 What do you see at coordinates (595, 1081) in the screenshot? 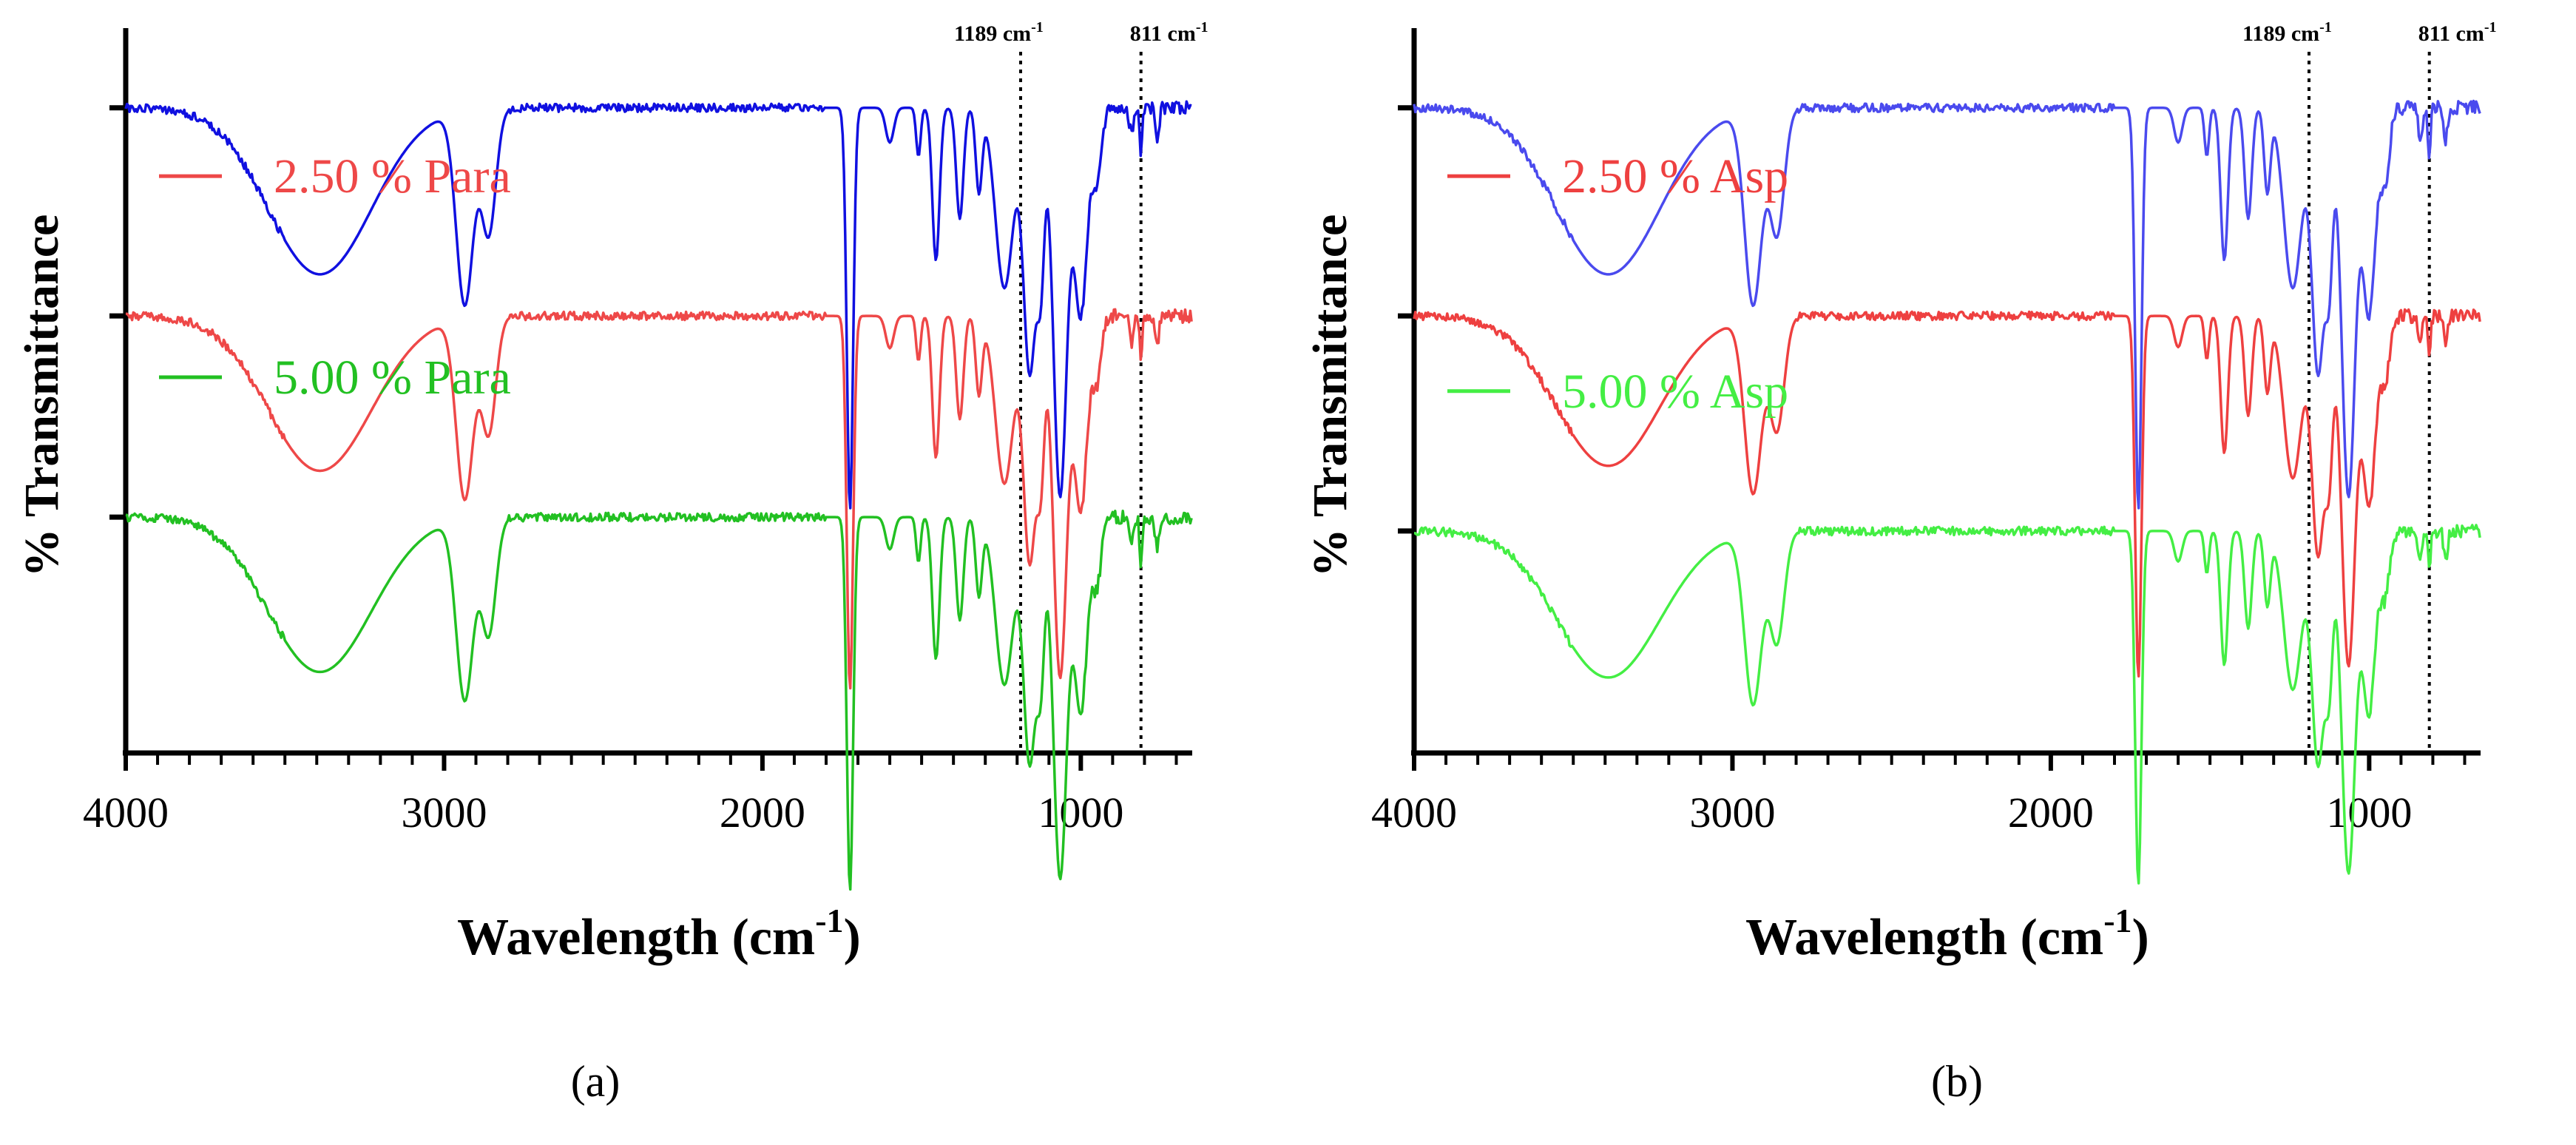
I see `panel-label-a: (a)` at bounding box center [595, 1081].